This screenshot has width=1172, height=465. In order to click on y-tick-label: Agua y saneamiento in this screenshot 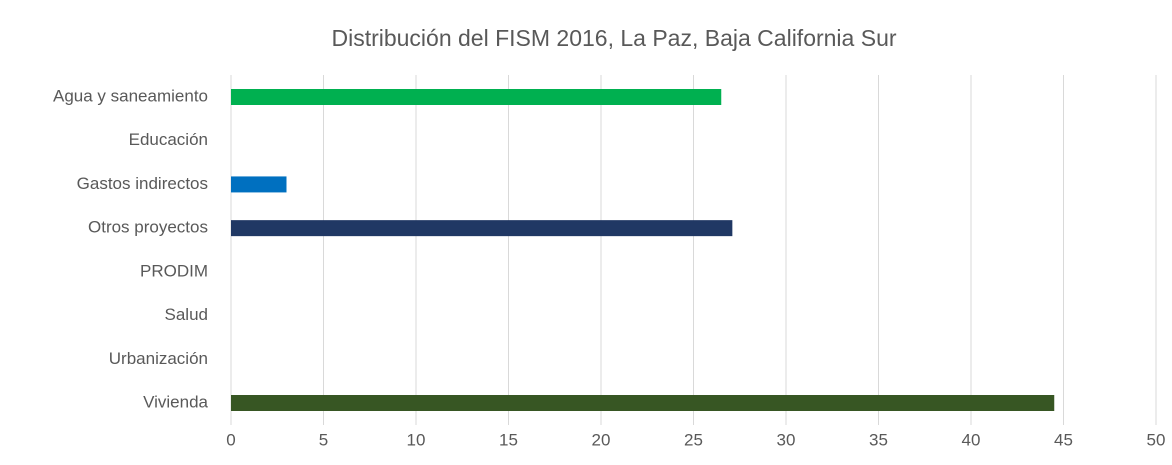, I will do `click(130, 95)`.